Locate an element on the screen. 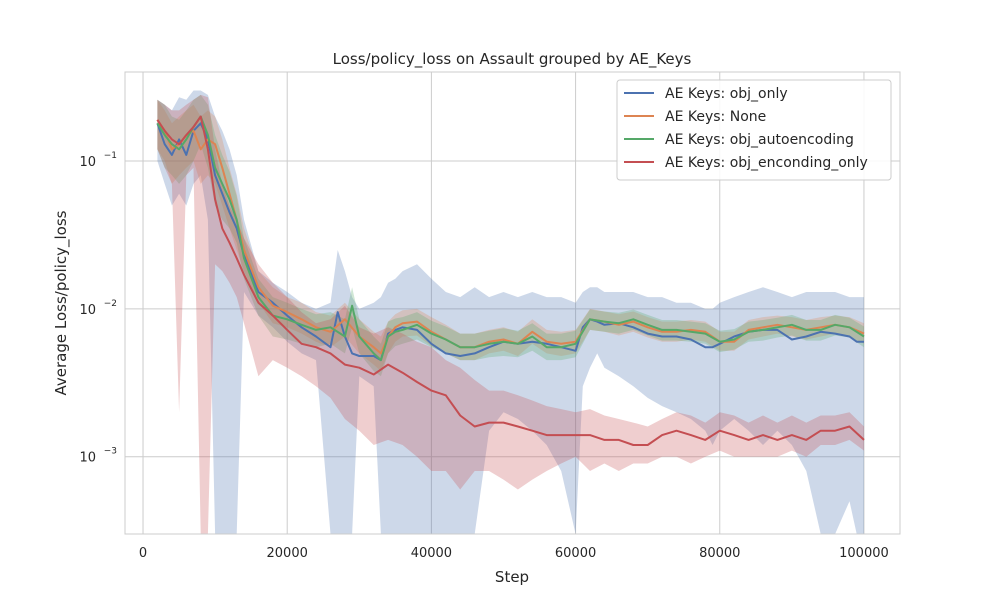  legend-label: AE Keys: obj_only is located at coordinates (726, 94).